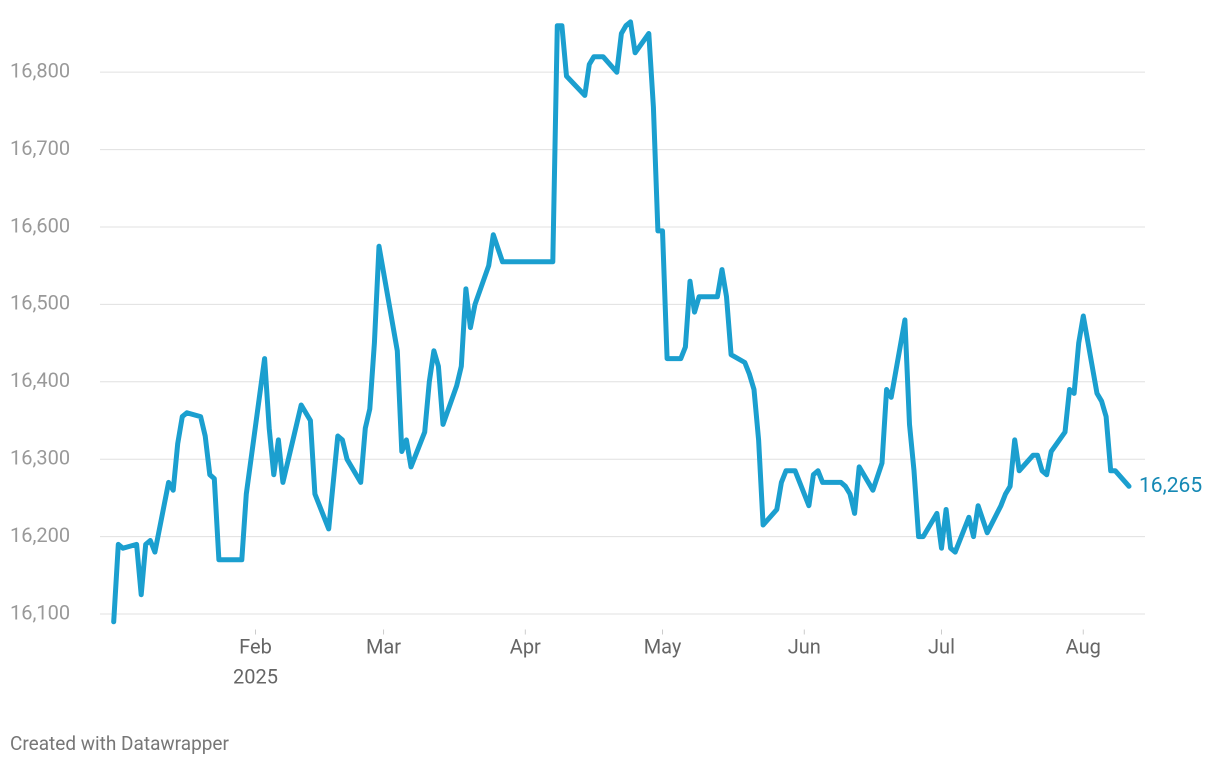  What do you see at coordinates (40, 380) in the screenshot?
I see `y-tick-label: 16,400` at bounding box center [40, 380].